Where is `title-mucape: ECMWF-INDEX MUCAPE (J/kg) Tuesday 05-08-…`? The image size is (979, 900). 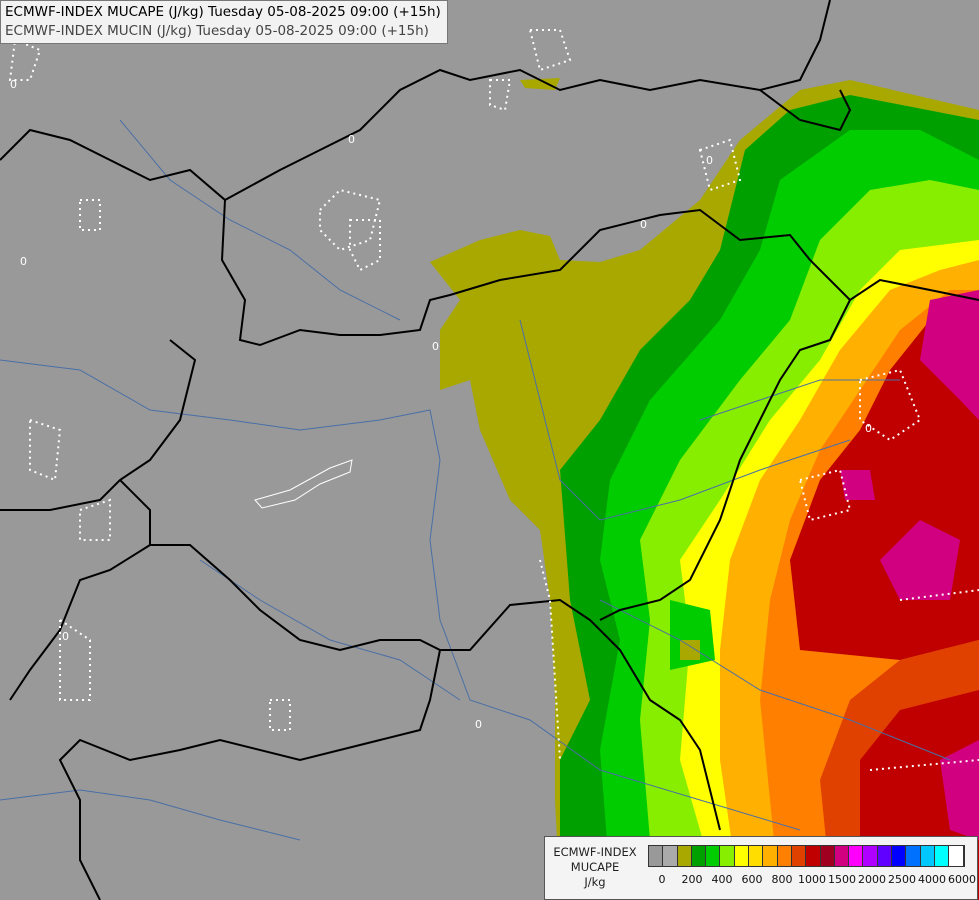
title-mucape: ECMWF-INDEX MUCAPE (J/kg) Tuesday 05-08-… is located at coordinates (223, 12).